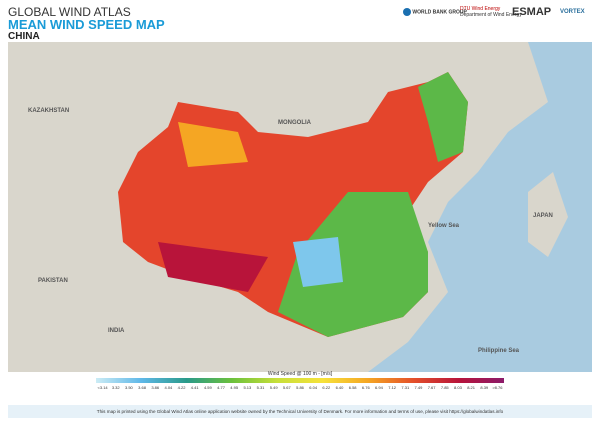 The width and height of the screenshot is (600, 424). What do you see at coordinates (181, 387) in the screenshot?
I see `legend-tick: 4.22` at bounding box center [181, 387].